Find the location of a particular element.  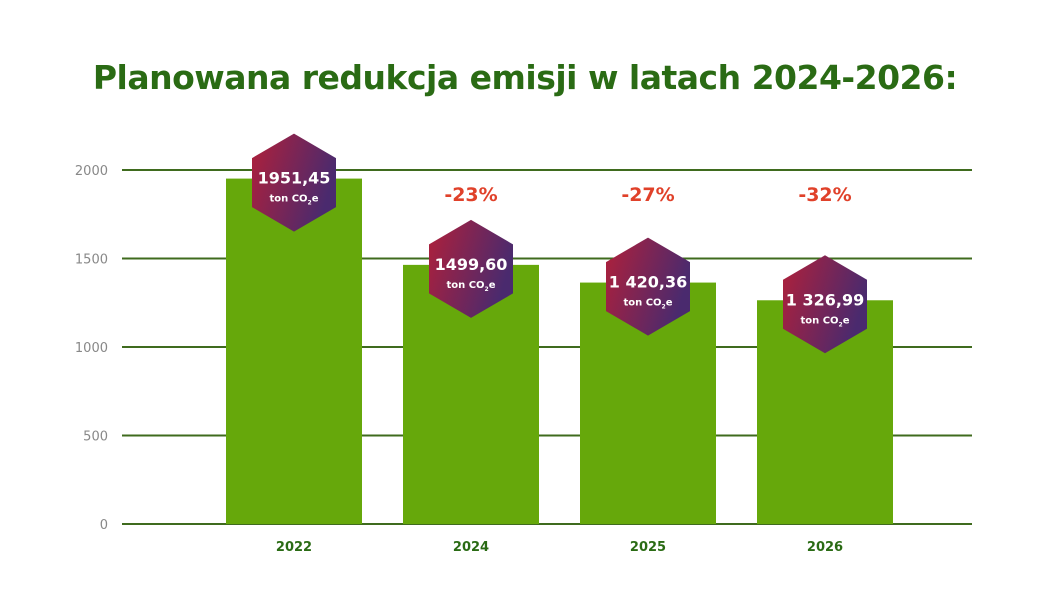

y-tick-label: 500 is located at coordinates (95, 437).